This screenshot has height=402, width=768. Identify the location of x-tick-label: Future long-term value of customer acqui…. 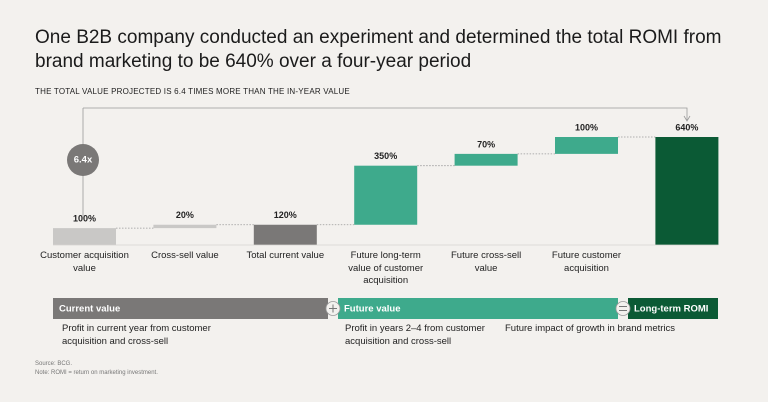
(386, 268).